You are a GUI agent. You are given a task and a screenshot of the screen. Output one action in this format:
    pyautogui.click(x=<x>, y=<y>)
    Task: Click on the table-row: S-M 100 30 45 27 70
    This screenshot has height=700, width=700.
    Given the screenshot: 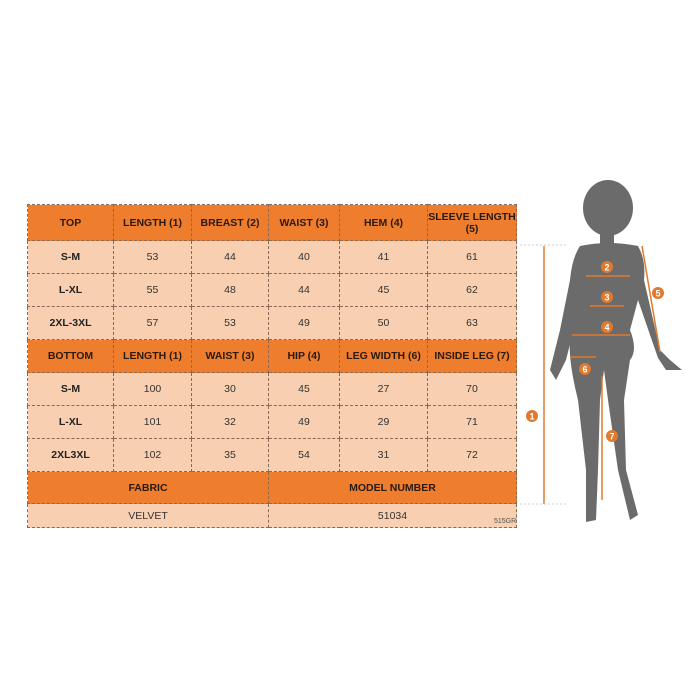 What is the action you would take?
    pyautogui.click(x=272, y=389)
    